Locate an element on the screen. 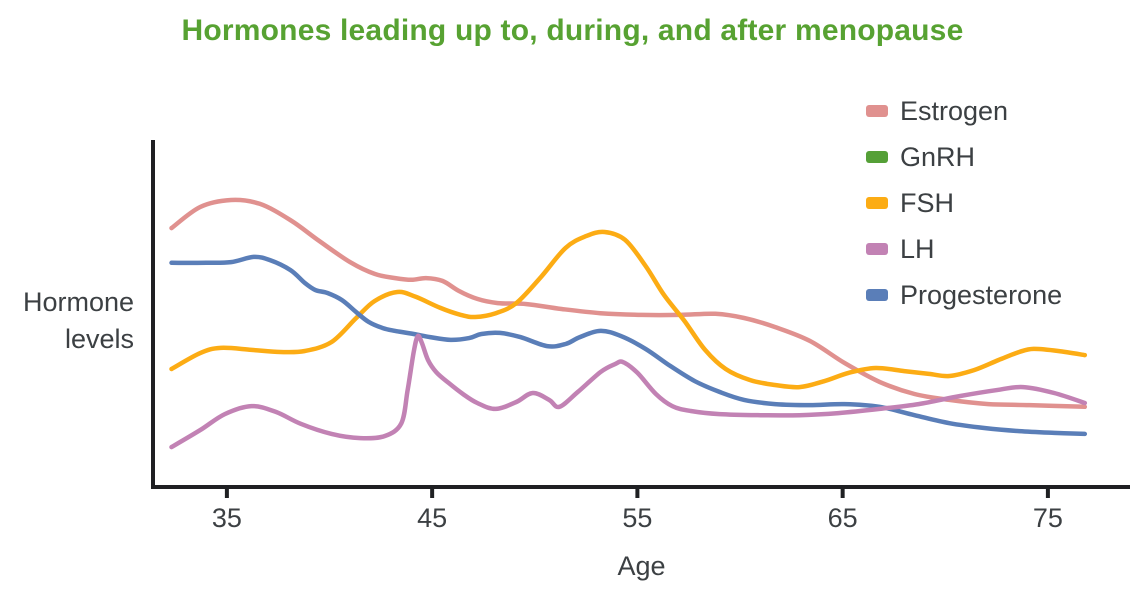 This screenshot has width=1145, height=602. legend-item-estrogen: Estrogen is located at coordinates (964, 111).